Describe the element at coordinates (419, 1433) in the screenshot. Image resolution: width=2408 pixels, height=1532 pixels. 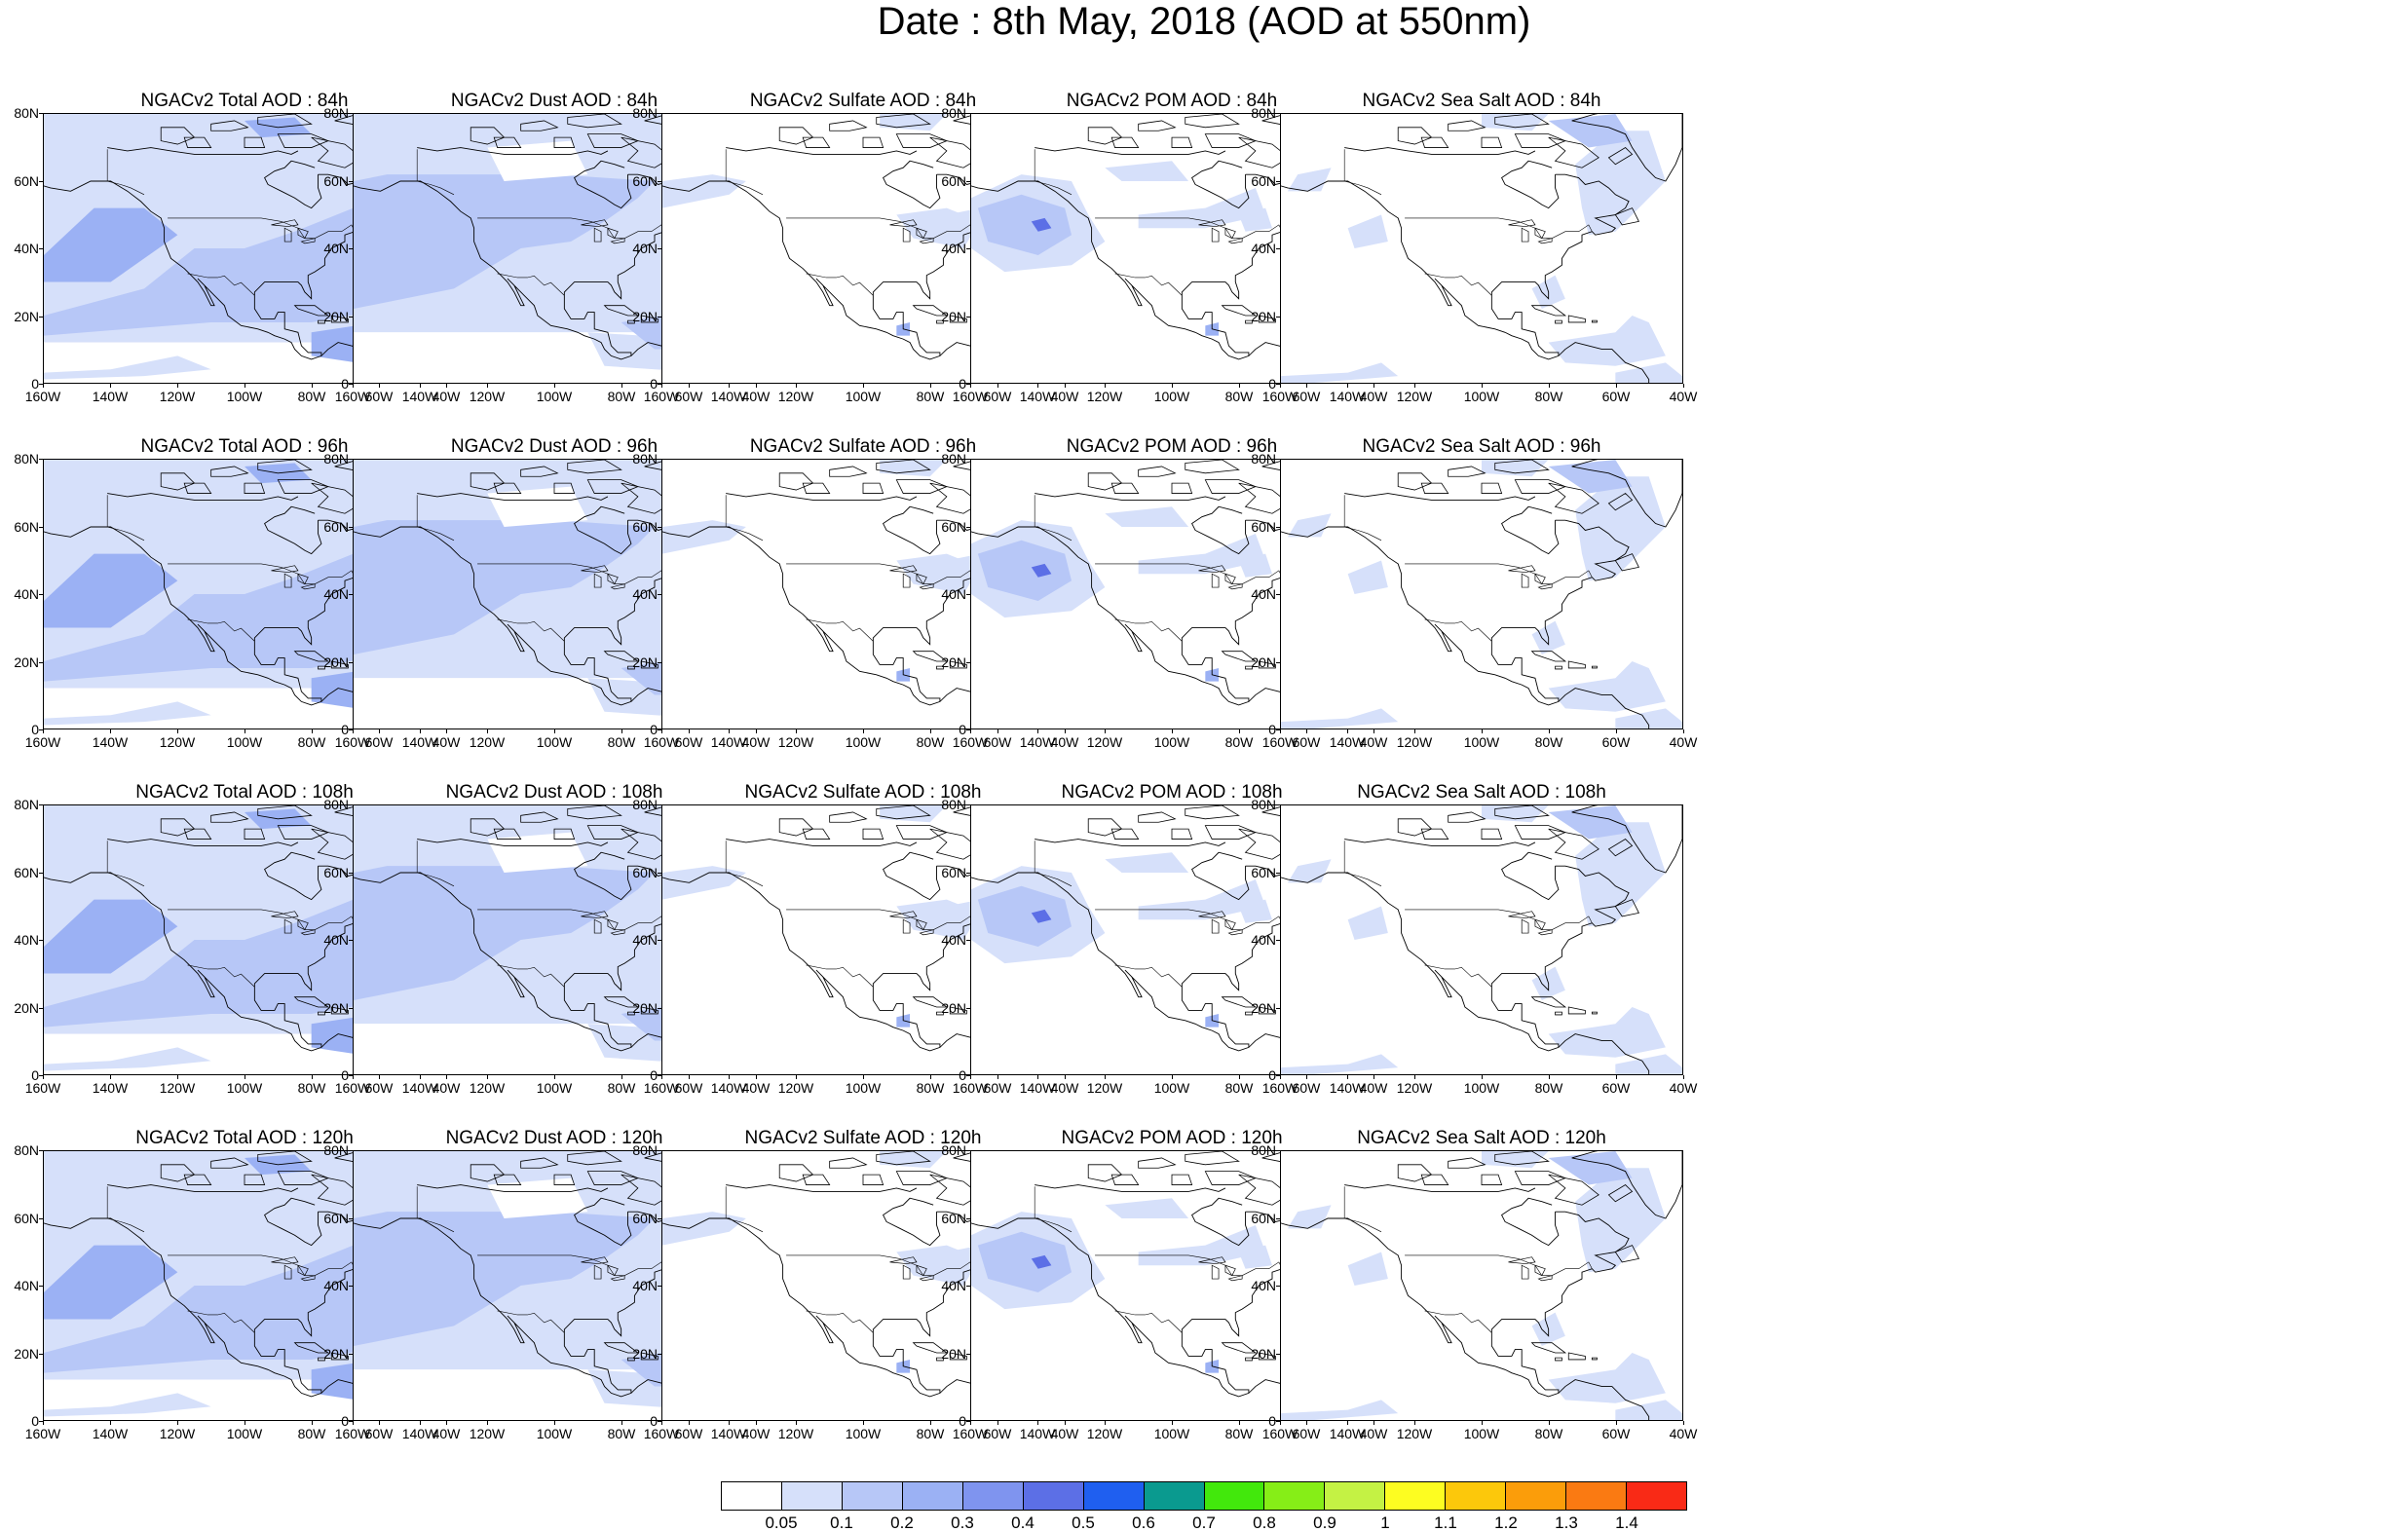
I see `lon-tick-label: 140W` at that location.